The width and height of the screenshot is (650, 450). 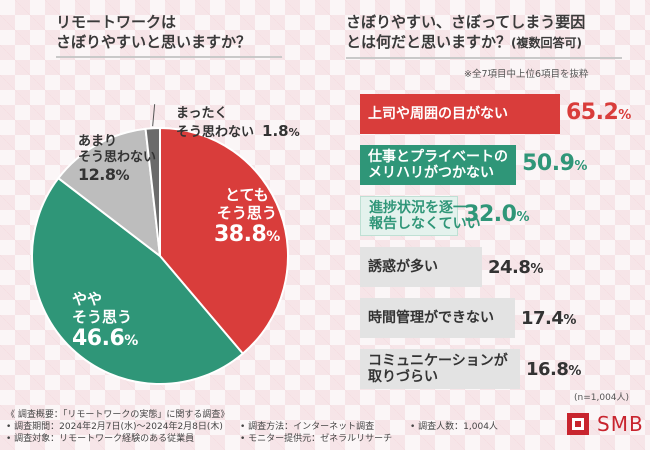 I want to click on pie-unit-0: %, so click(x=273, y=237).